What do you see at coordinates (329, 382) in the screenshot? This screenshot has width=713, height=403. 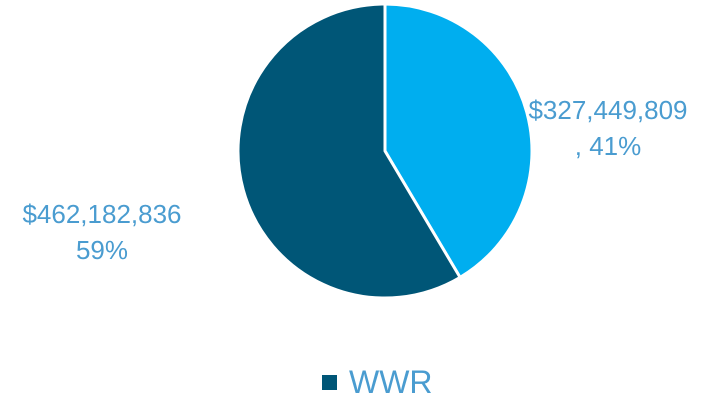 I see `legend-swatch` at bounding box center [329, 382].